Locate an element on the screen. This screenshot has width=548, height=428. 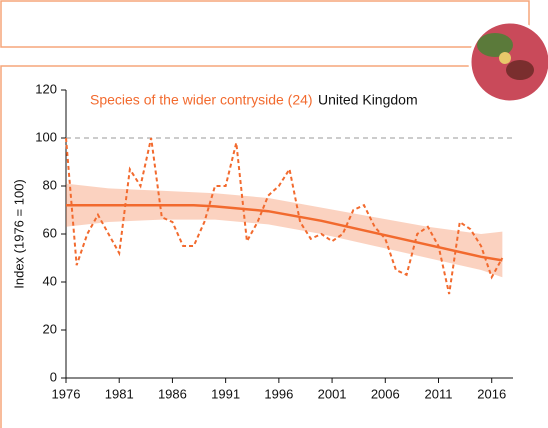
x-tick-label: 1976 is located at coordinates (66, 393).